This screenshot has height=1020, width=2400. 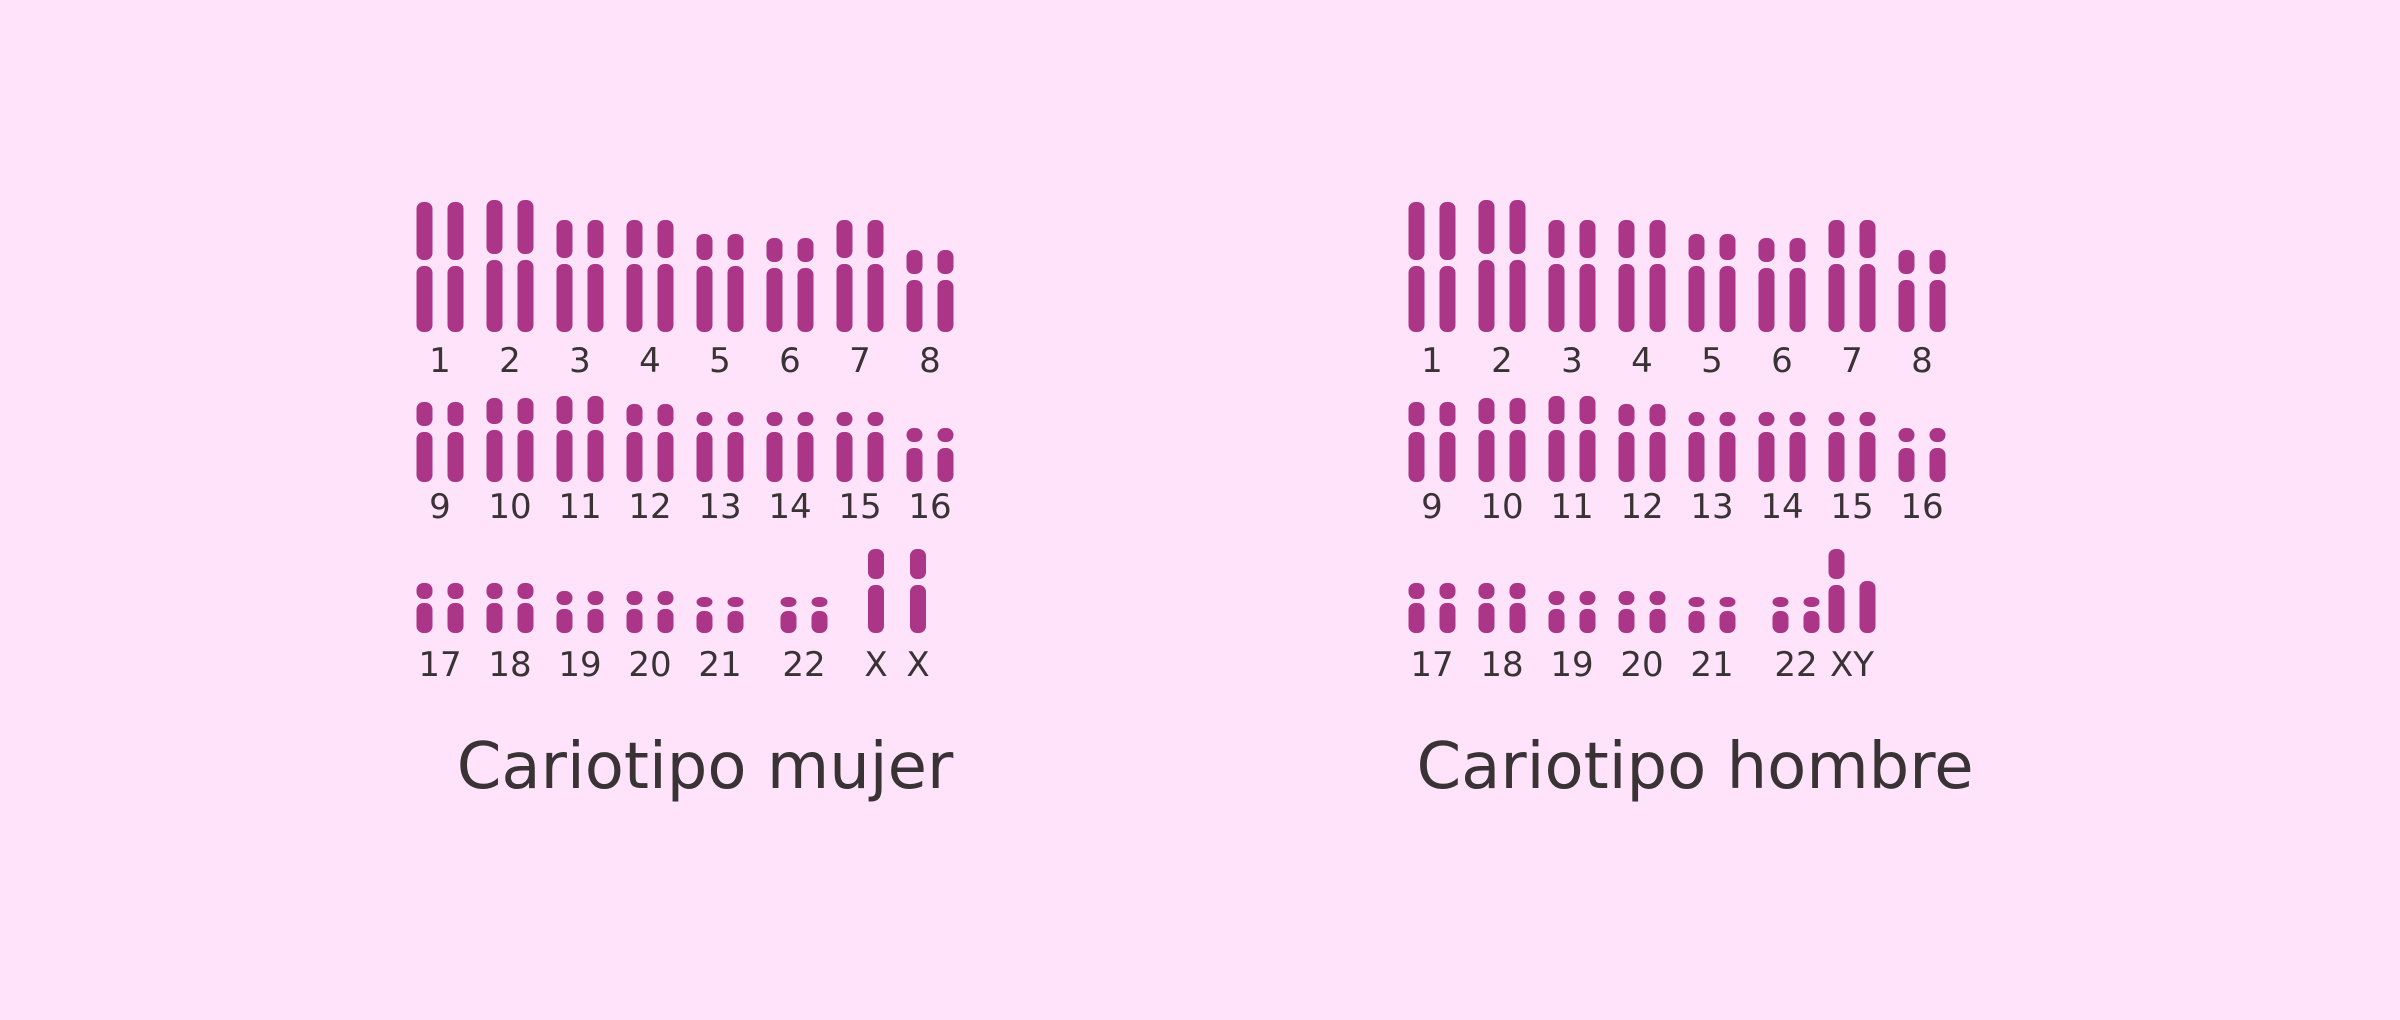 What do you see at coordinates (1657, 298) in the screenshot?
I see `male-chromosome-4-3-1-lower-arm` at bounding box center [1657, 298].